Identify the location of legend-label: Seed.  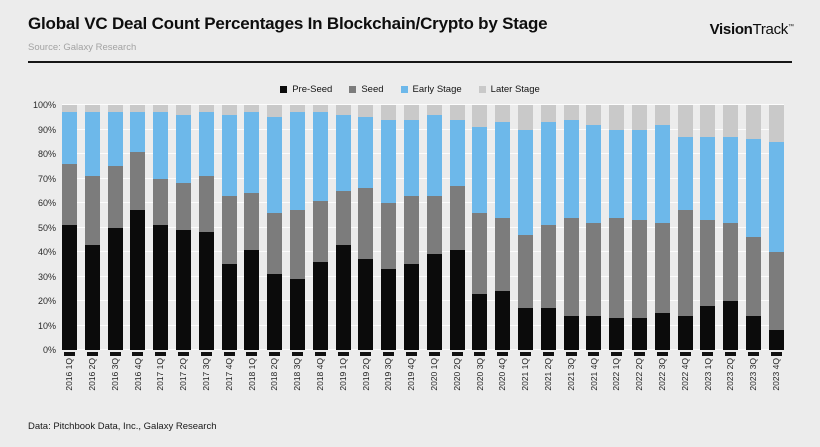
(372, 89).